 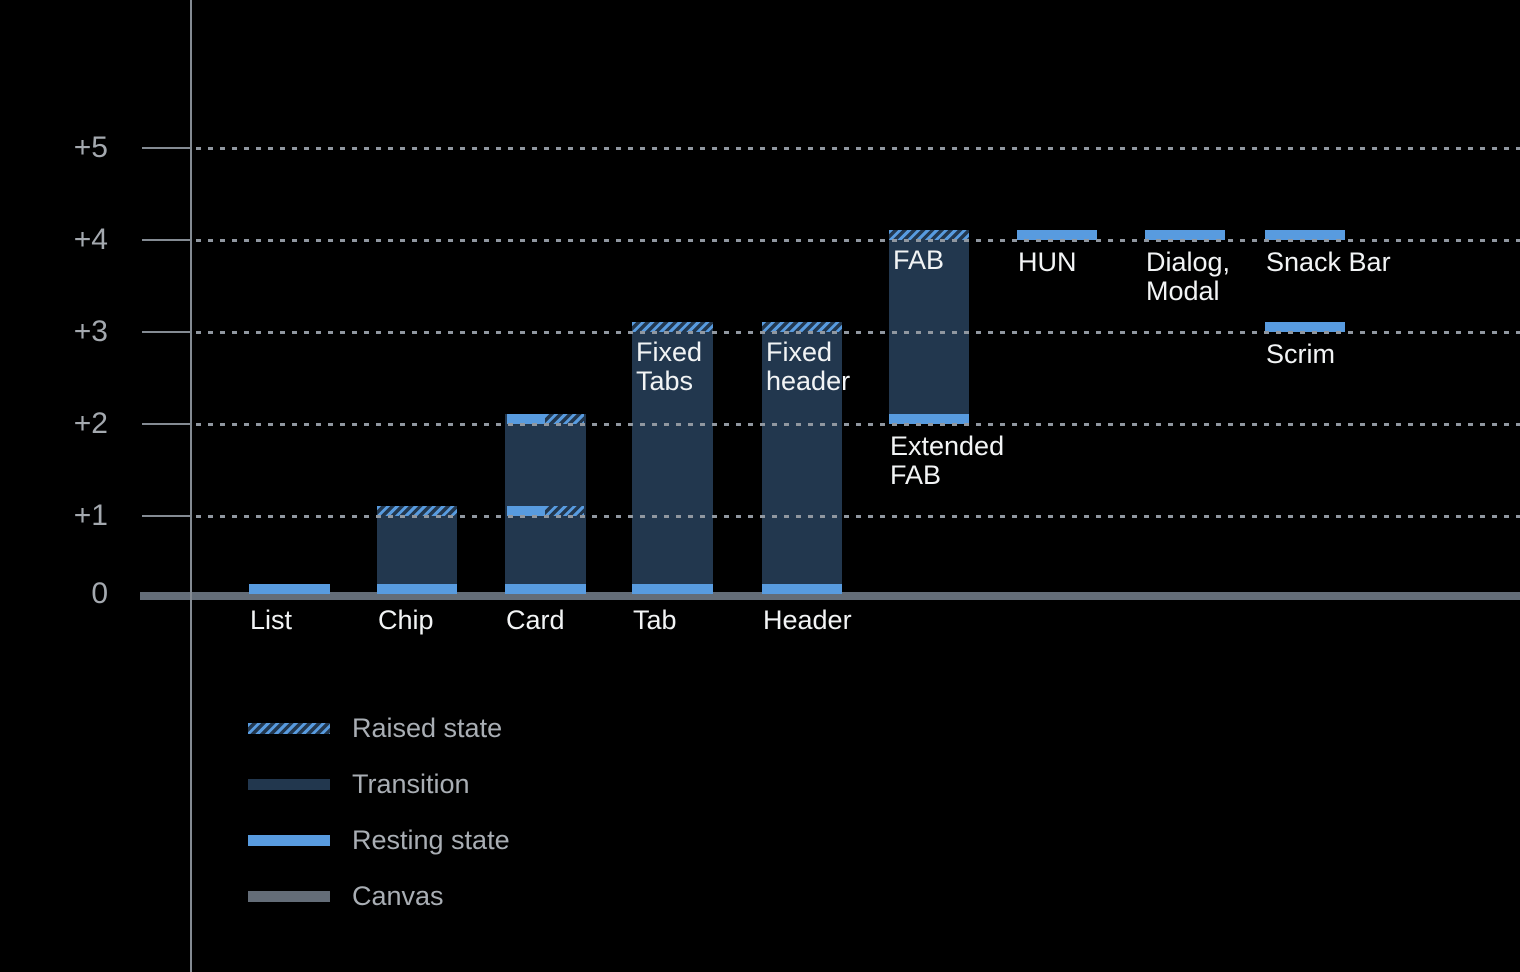 I want to click on raised-band-chip, so click(x=417, y=511).